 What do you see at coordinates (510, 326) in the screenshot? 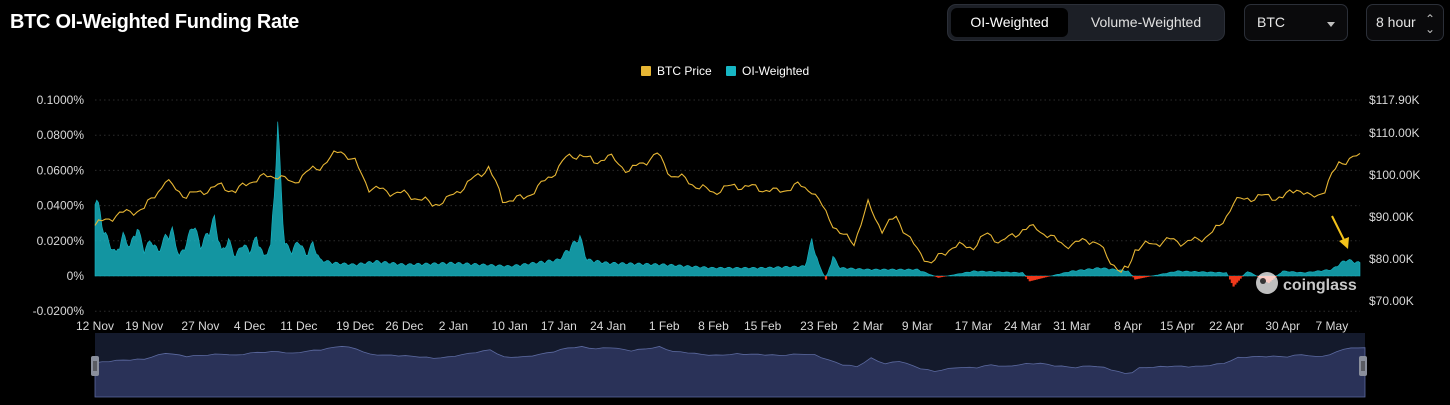
I see `x-tick-label: 10 Jan` at bounding box center [510, 326].